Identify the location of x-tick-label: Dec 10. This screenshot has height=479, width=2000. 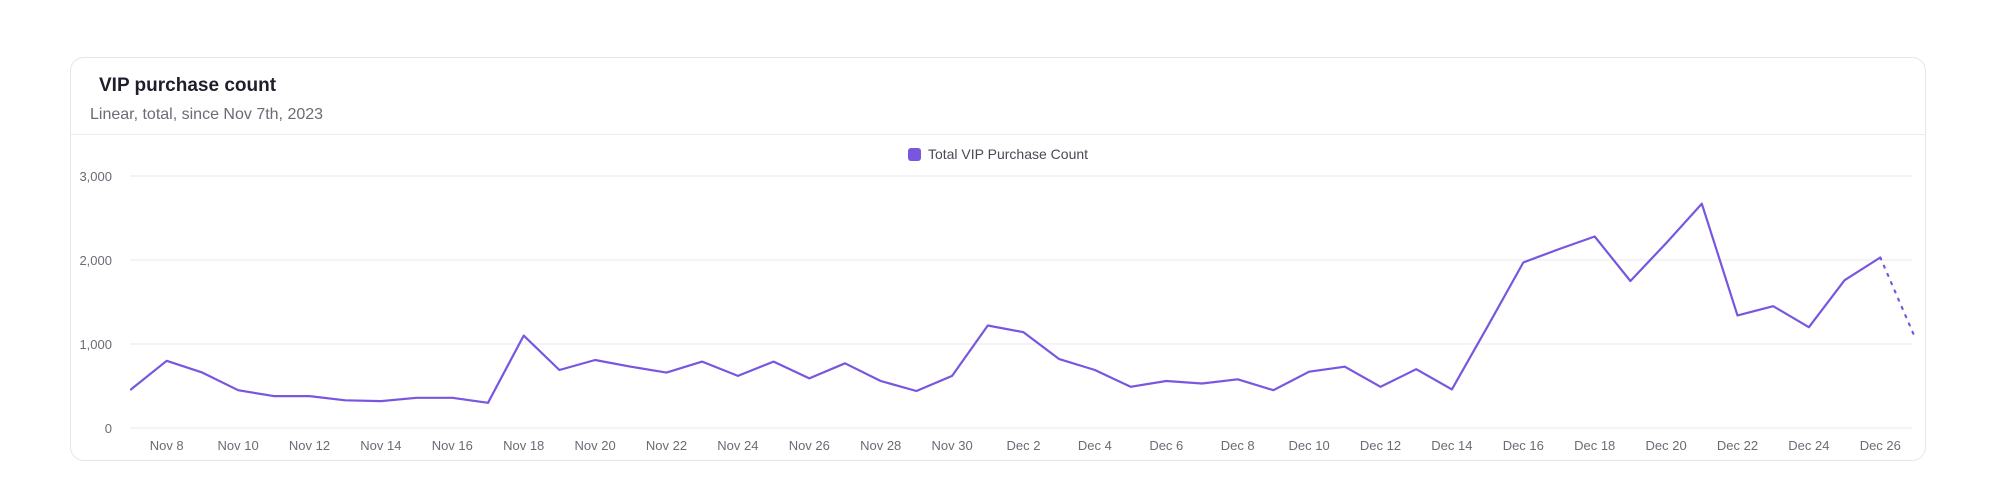
(1308, 445).